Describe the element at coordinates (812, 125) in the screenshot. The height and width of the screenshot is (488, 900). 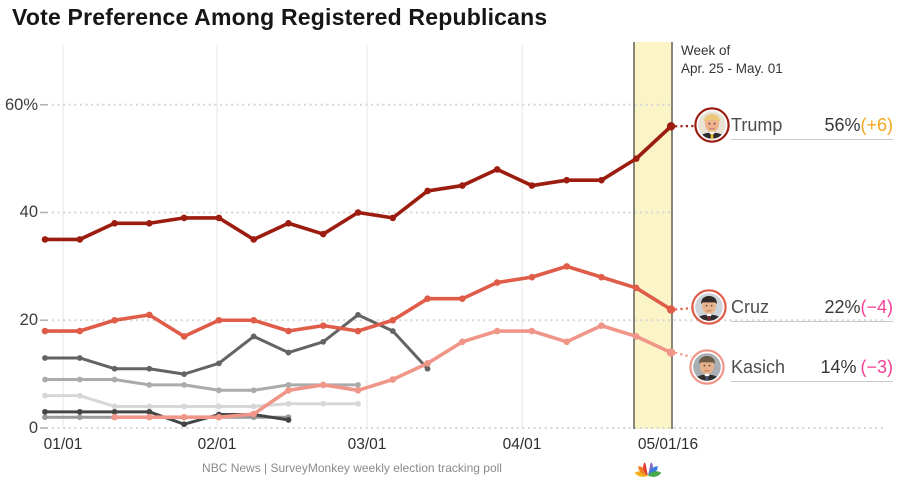
I see `trump-result-row: Trump 56% (+6)` at that location.